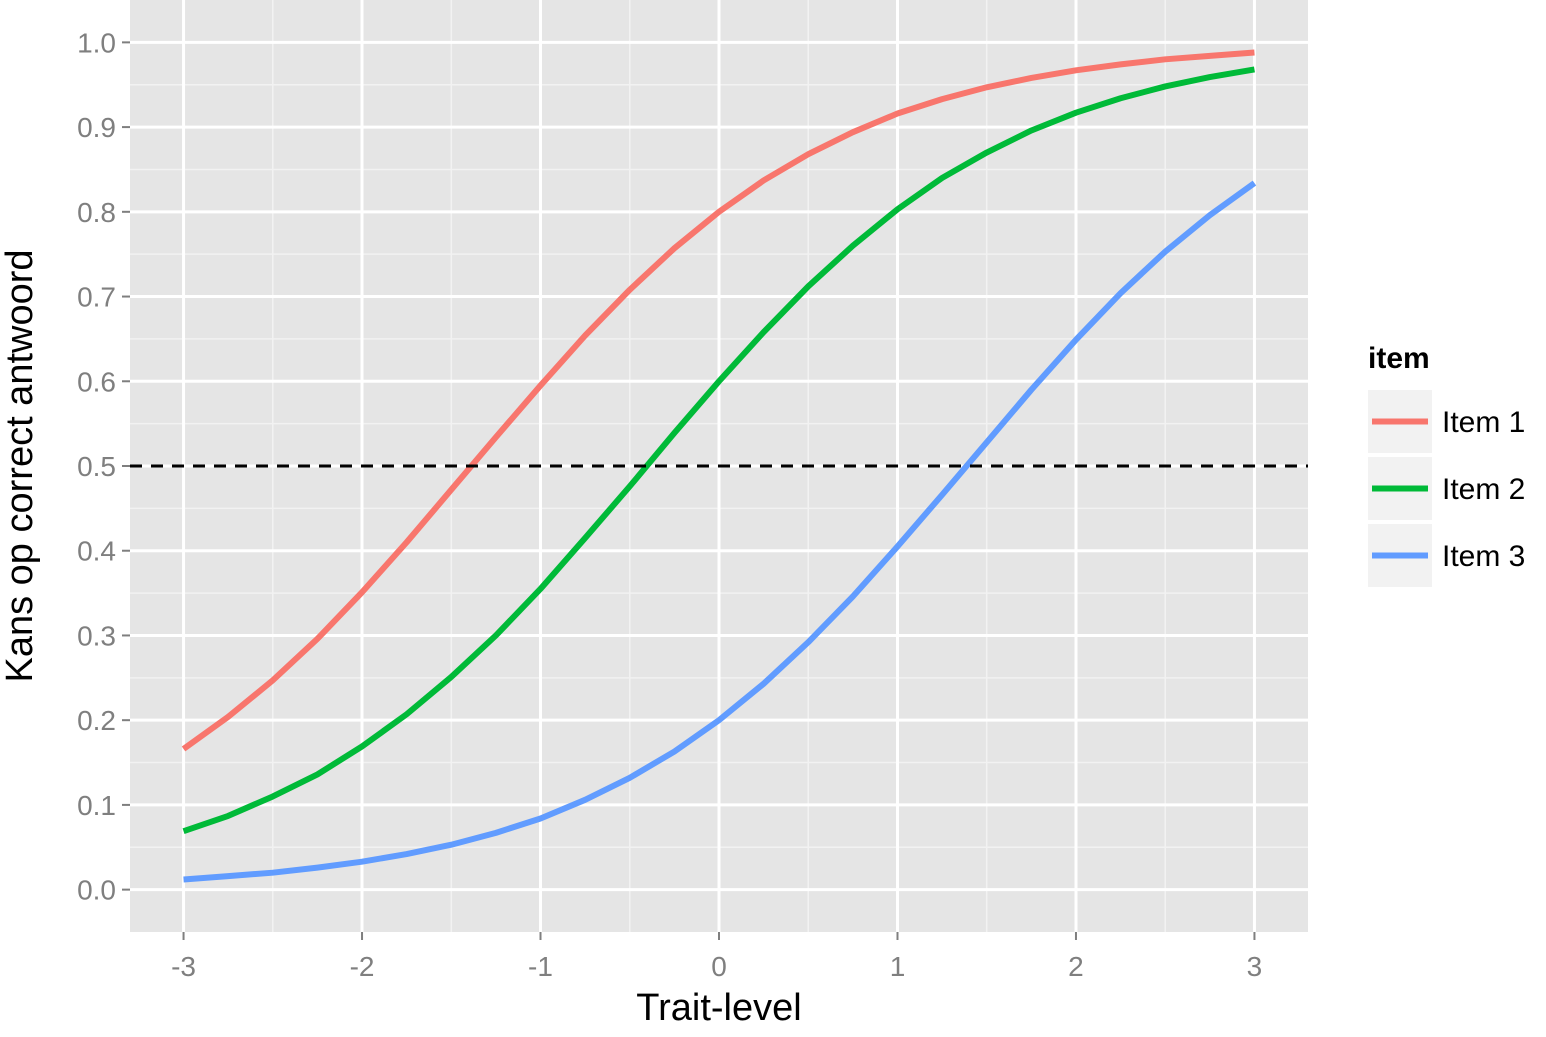 The height and width of the screenshot is (1037, 1546). Describe the element at coordinates (1483, 556) in the screenshot. I see `legend-label: Item 3` at that location.